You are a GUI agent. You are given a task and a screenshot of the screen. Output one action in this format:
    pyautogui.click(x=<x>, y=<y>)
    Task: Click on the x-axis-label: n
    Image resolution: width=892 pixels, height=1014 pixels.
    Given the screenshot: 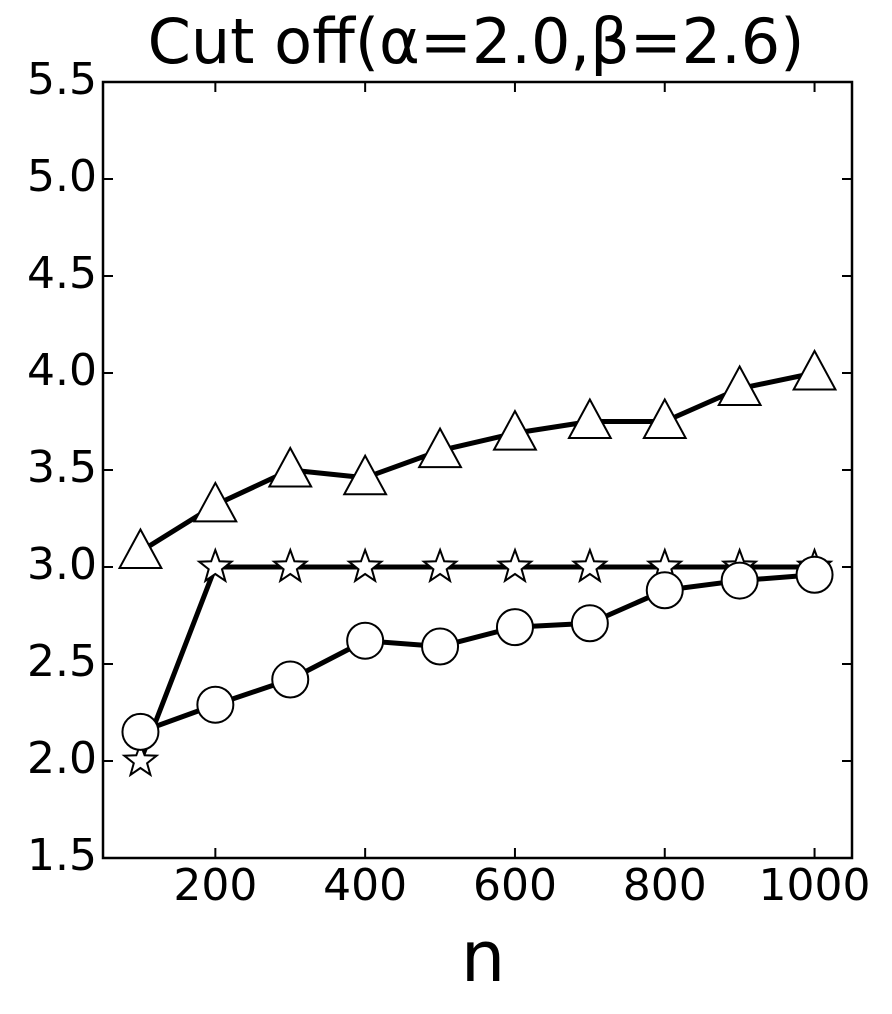 What is the action you would take?
    pyautogui.click(x=483, y=957)
    